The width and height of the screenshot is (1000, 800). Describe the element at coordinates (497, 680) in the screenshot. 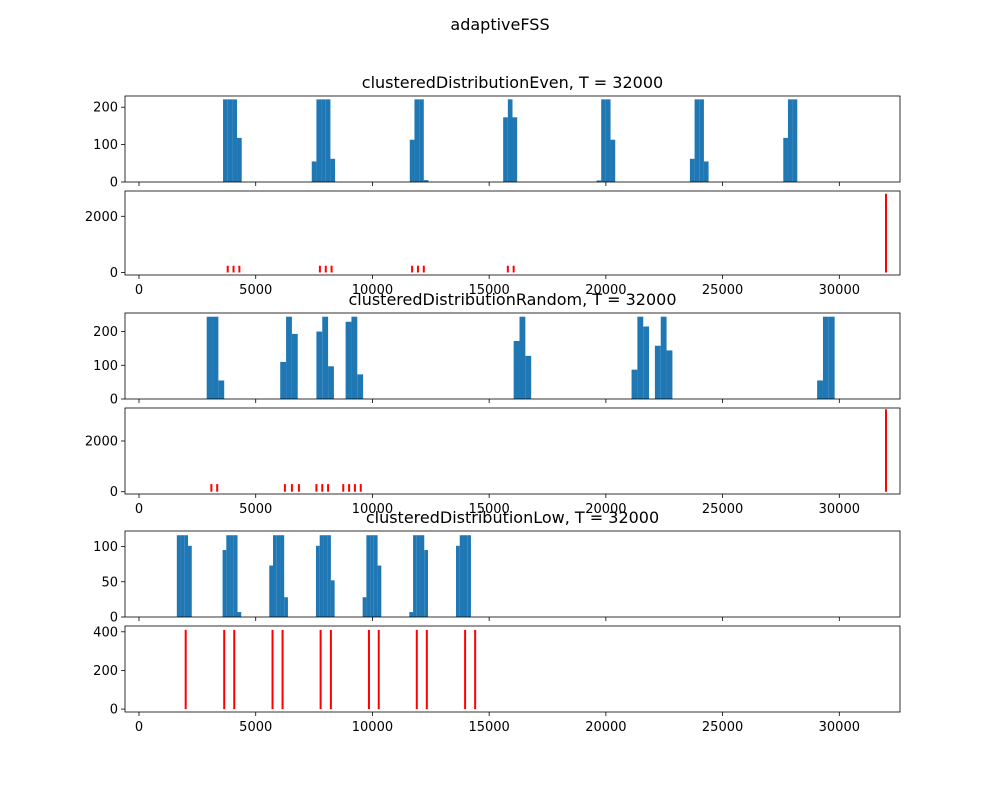

I see `subplot-6: 0 200 400 0 5000 10000 15000 20000 25000 30000` at that location.